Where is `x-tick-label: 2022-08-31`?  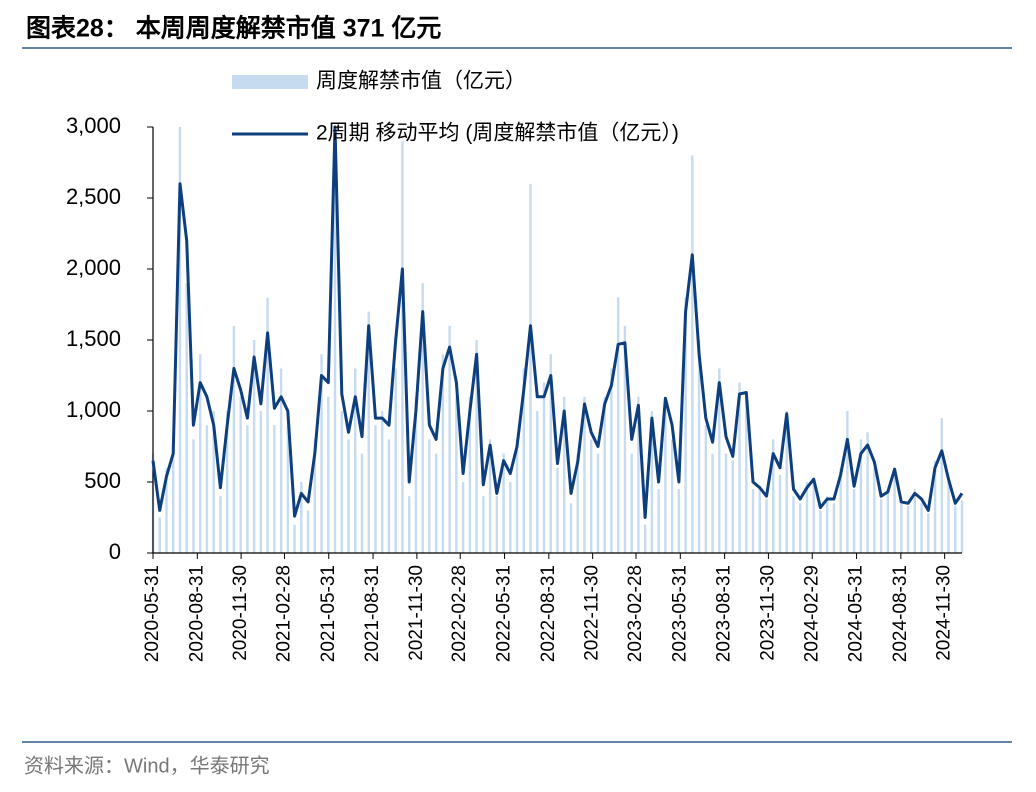
x-tick-label: 2022-08-31 is located at coordinates (548, 613).